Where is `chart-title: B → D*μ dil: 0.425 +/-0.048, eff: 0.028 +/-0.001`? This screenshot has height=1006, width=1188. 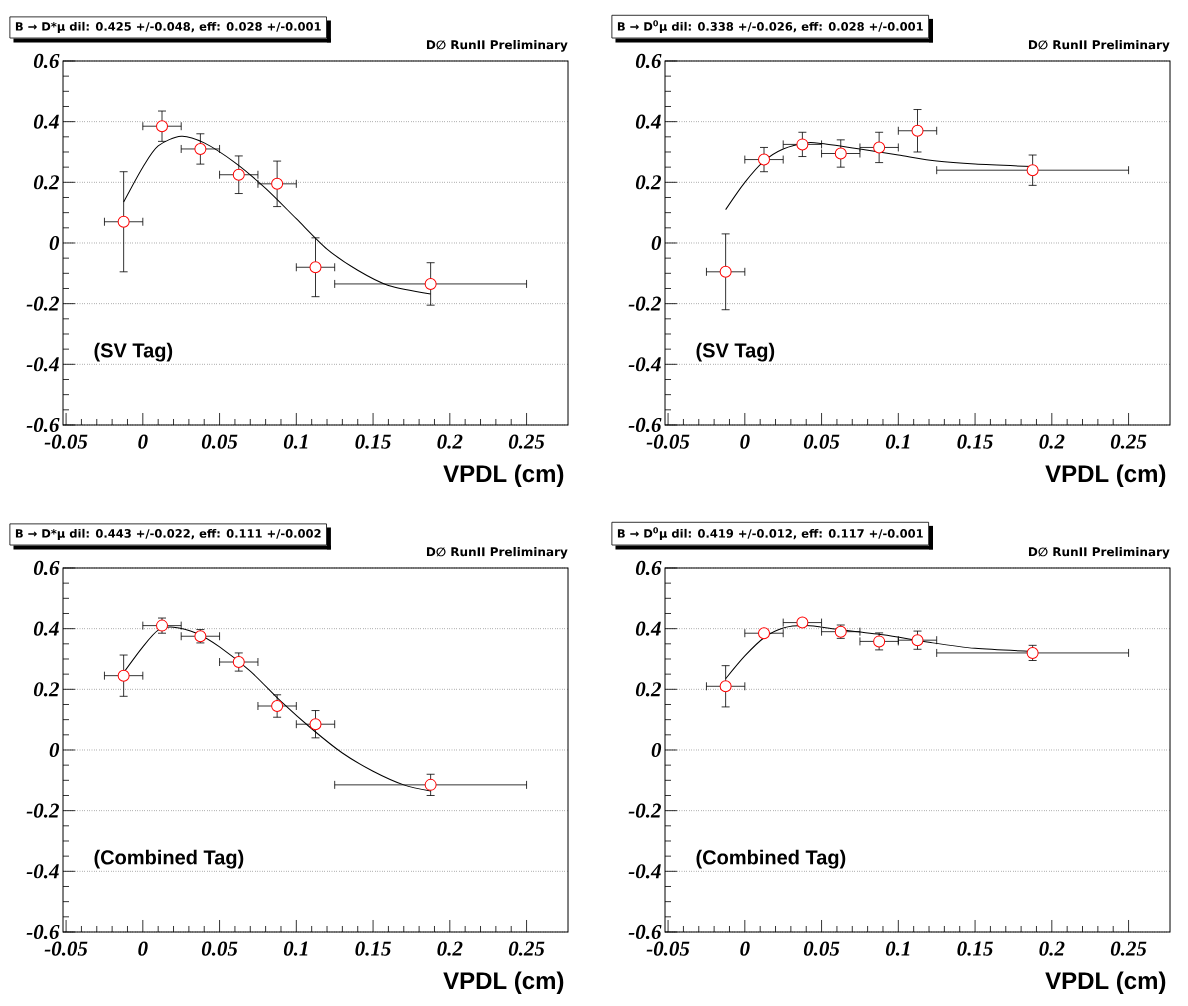
chart-title: B → D*μ dil: 0.425 +/-0.048, eff: 0.028 +/-0.001 is located at coordinates (168, 27).